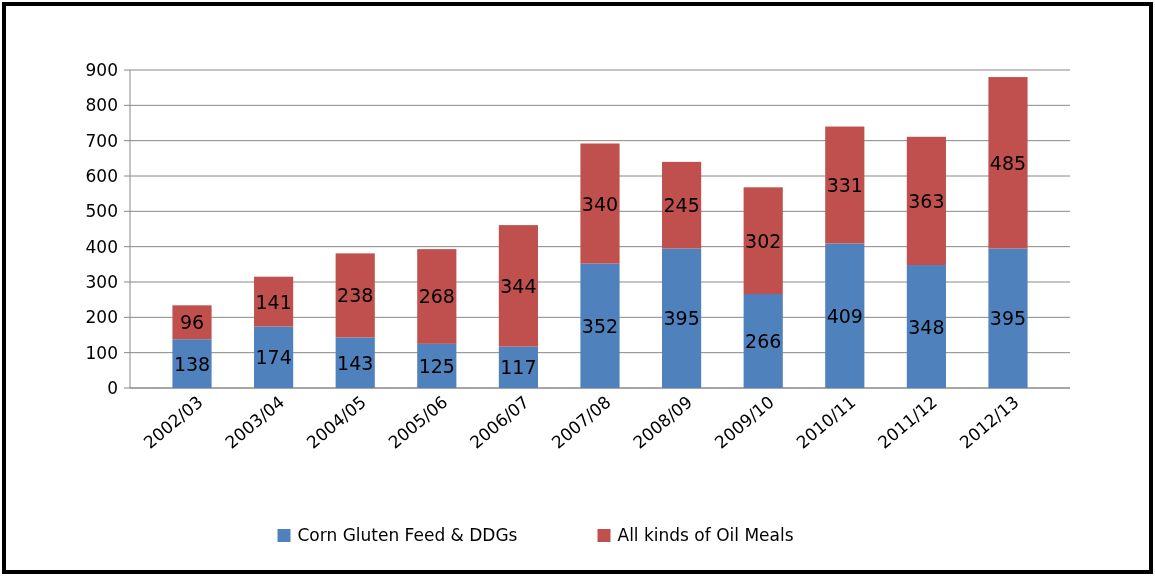 This screenshot has width=1155, height=576. Describe the element at coordinates (192, 322) in the screenshot. I see `data-label: 96` at that location.